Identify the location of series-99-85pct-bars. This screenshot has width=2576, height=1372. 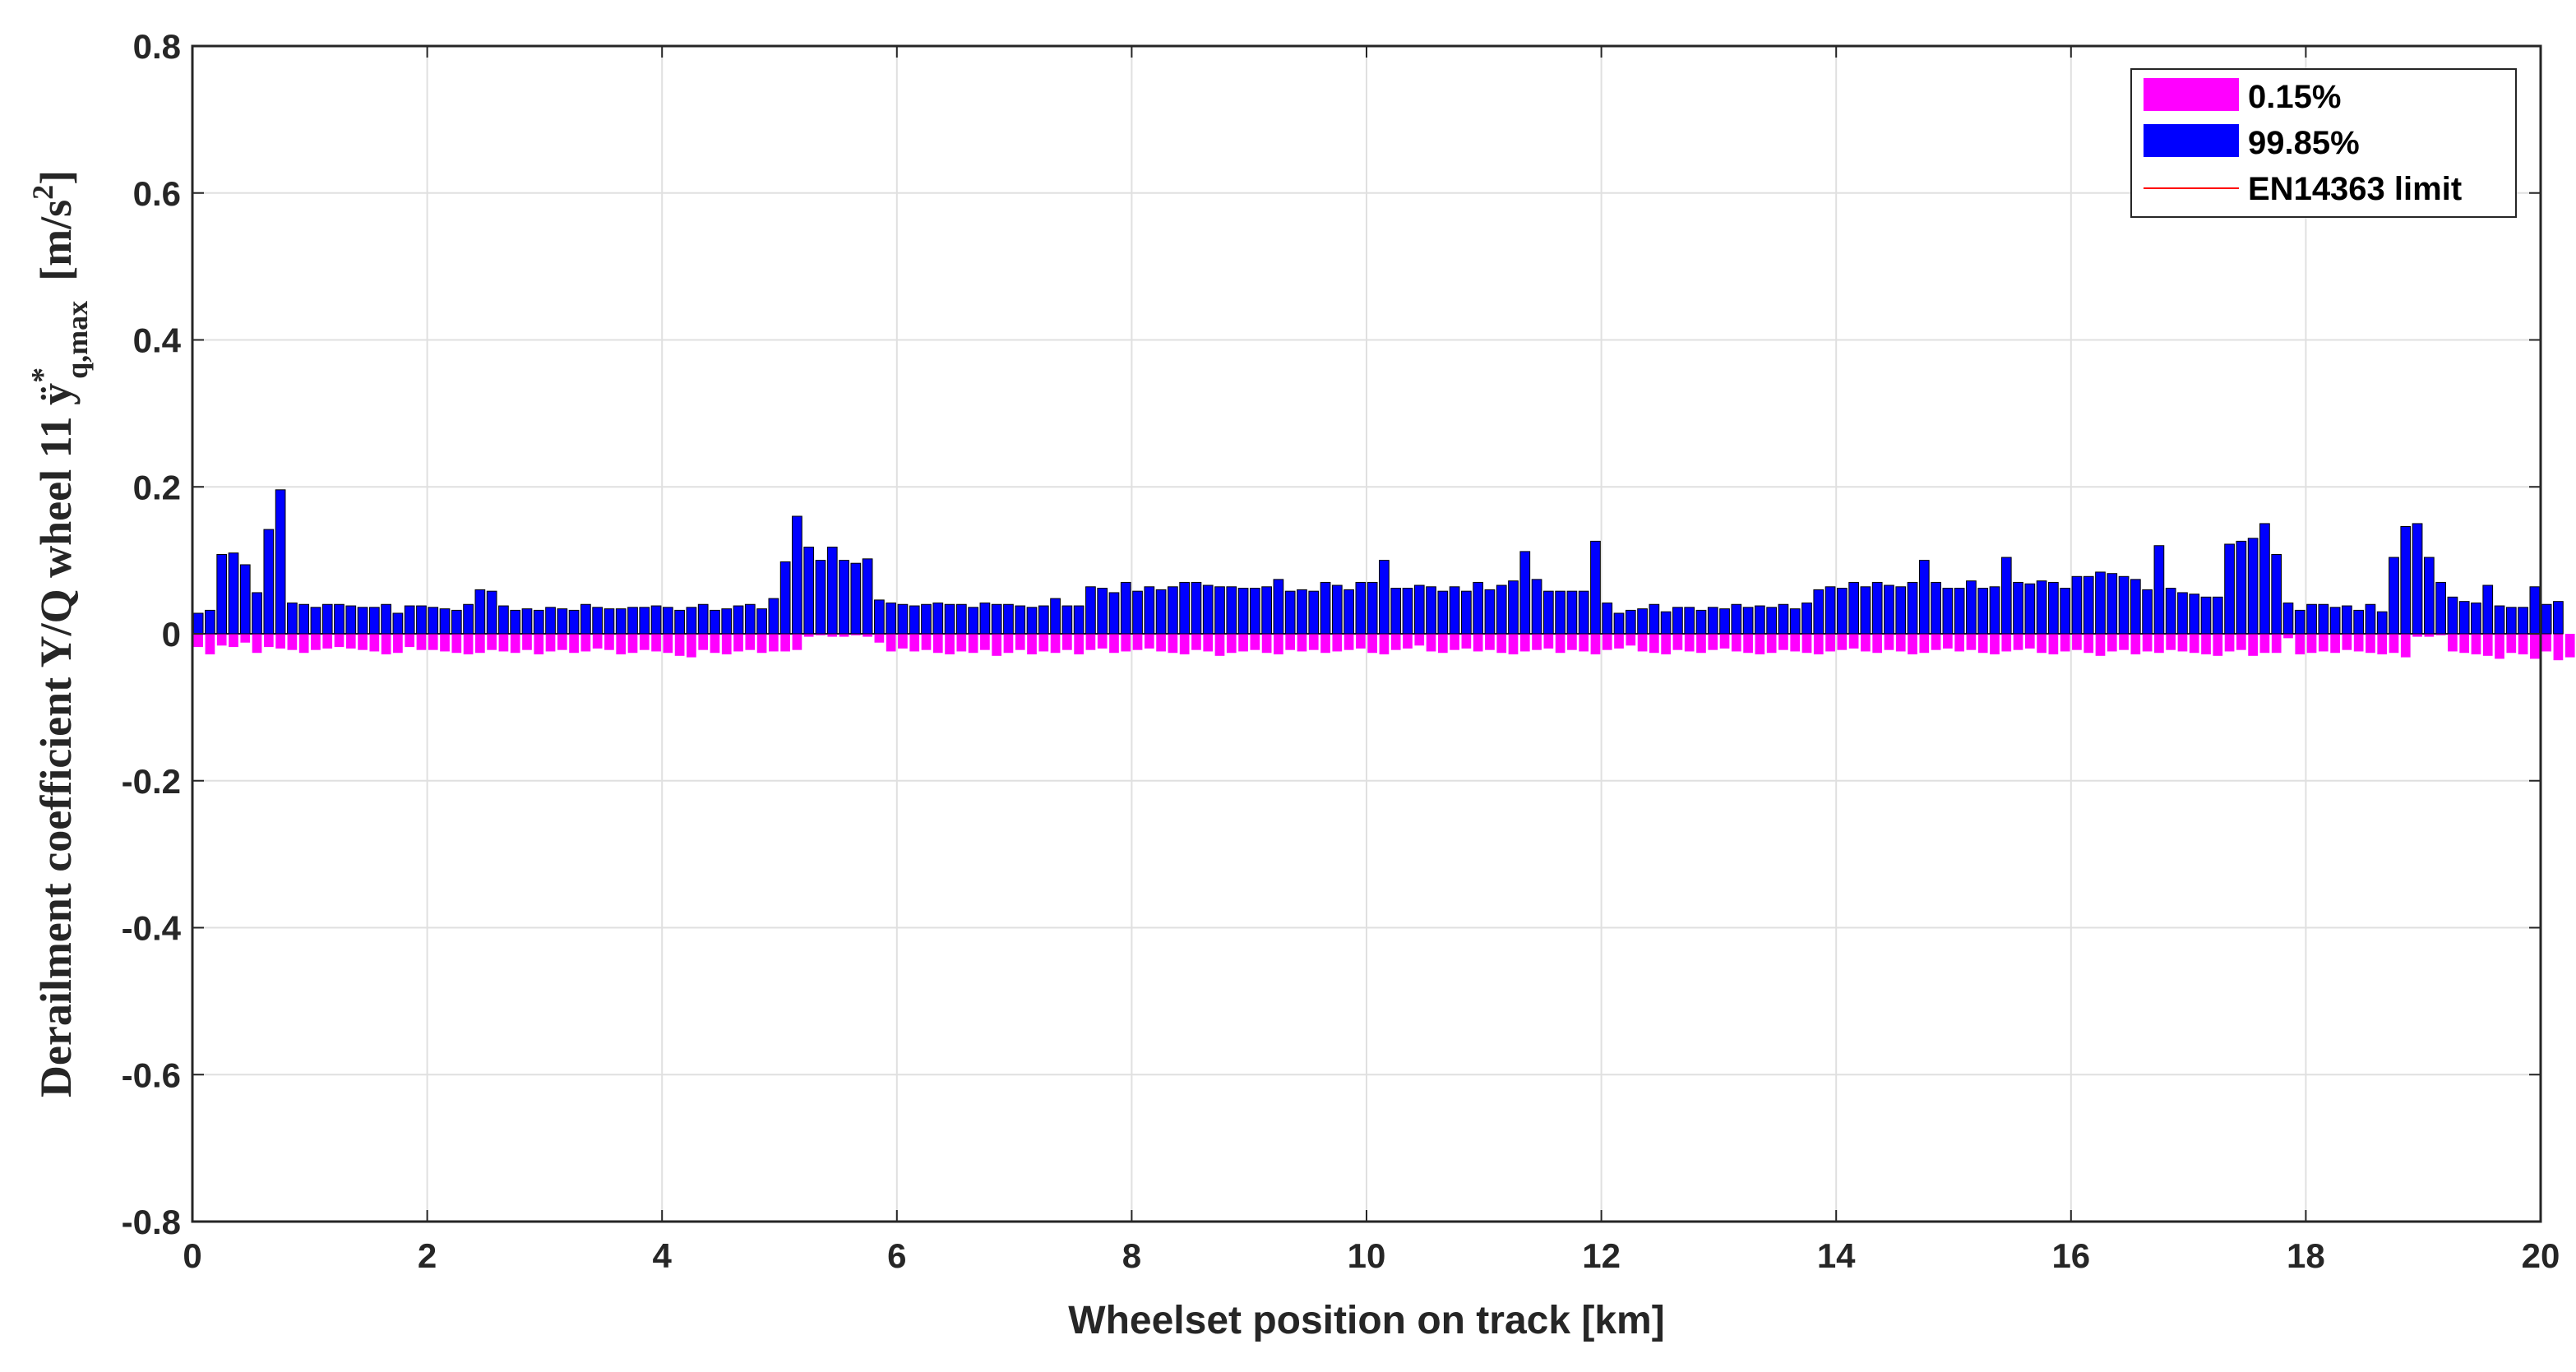
(1378, 562).